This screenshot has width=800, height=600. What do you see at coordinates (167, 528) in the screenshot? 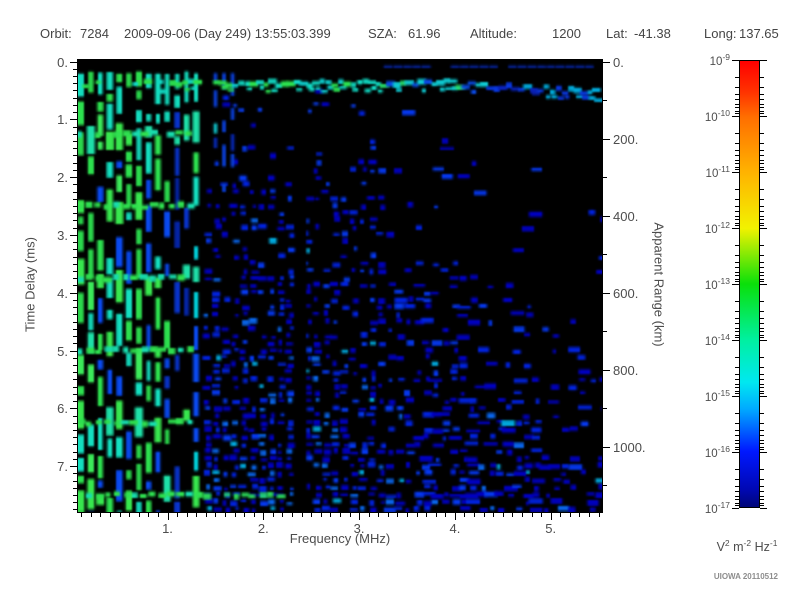
I see `x-tick-label: 1.` at bounding box center [167, 528].